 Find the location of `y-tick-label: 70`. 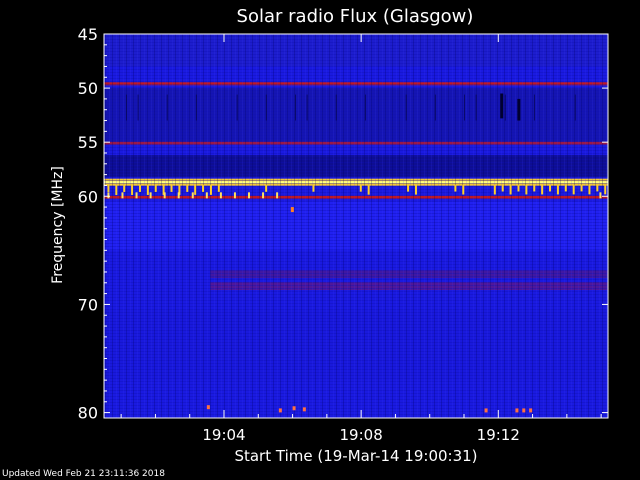

y-tick-label: 70 is located at coordinates (88, 304).